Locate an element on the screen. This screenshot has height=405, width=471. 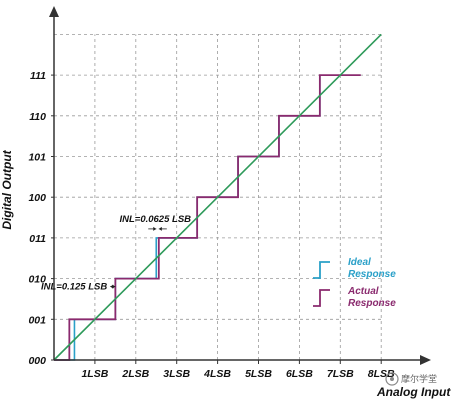
watermark-logo-dot is located at coordinates (392, 379).